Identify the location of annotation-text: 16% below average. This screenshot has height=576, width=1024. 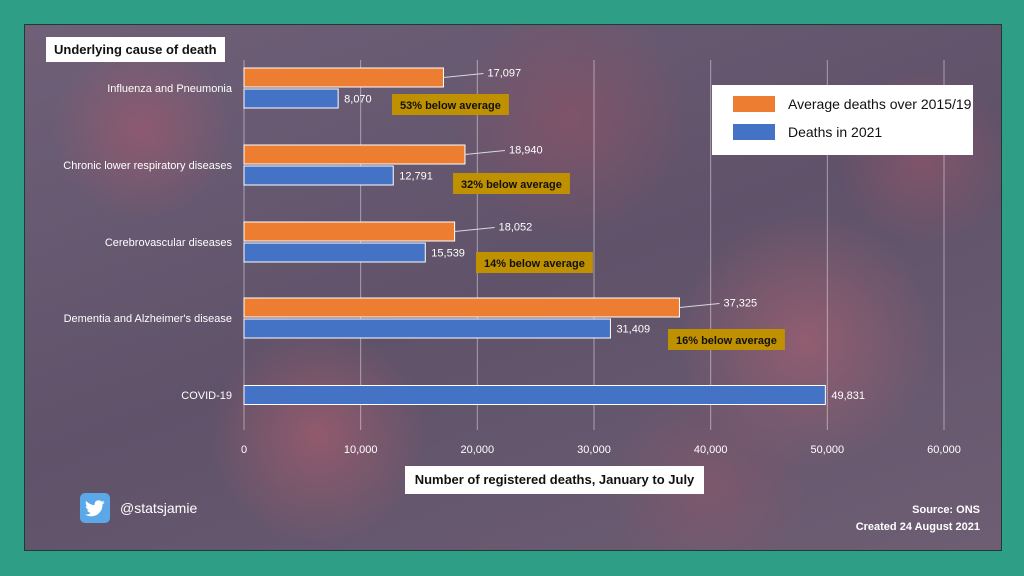
(726, 341).